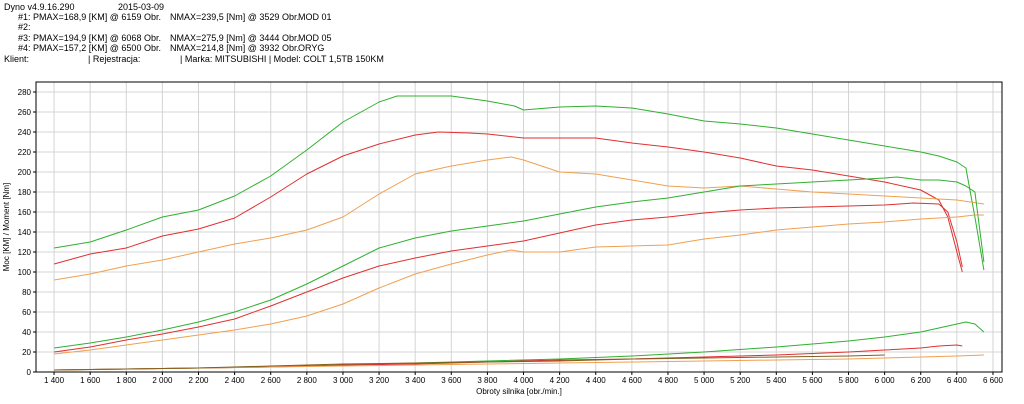  Describe the element at coordinates (415, 380) in the screenshot. I see `x-tick-label: 3 400` at that location.